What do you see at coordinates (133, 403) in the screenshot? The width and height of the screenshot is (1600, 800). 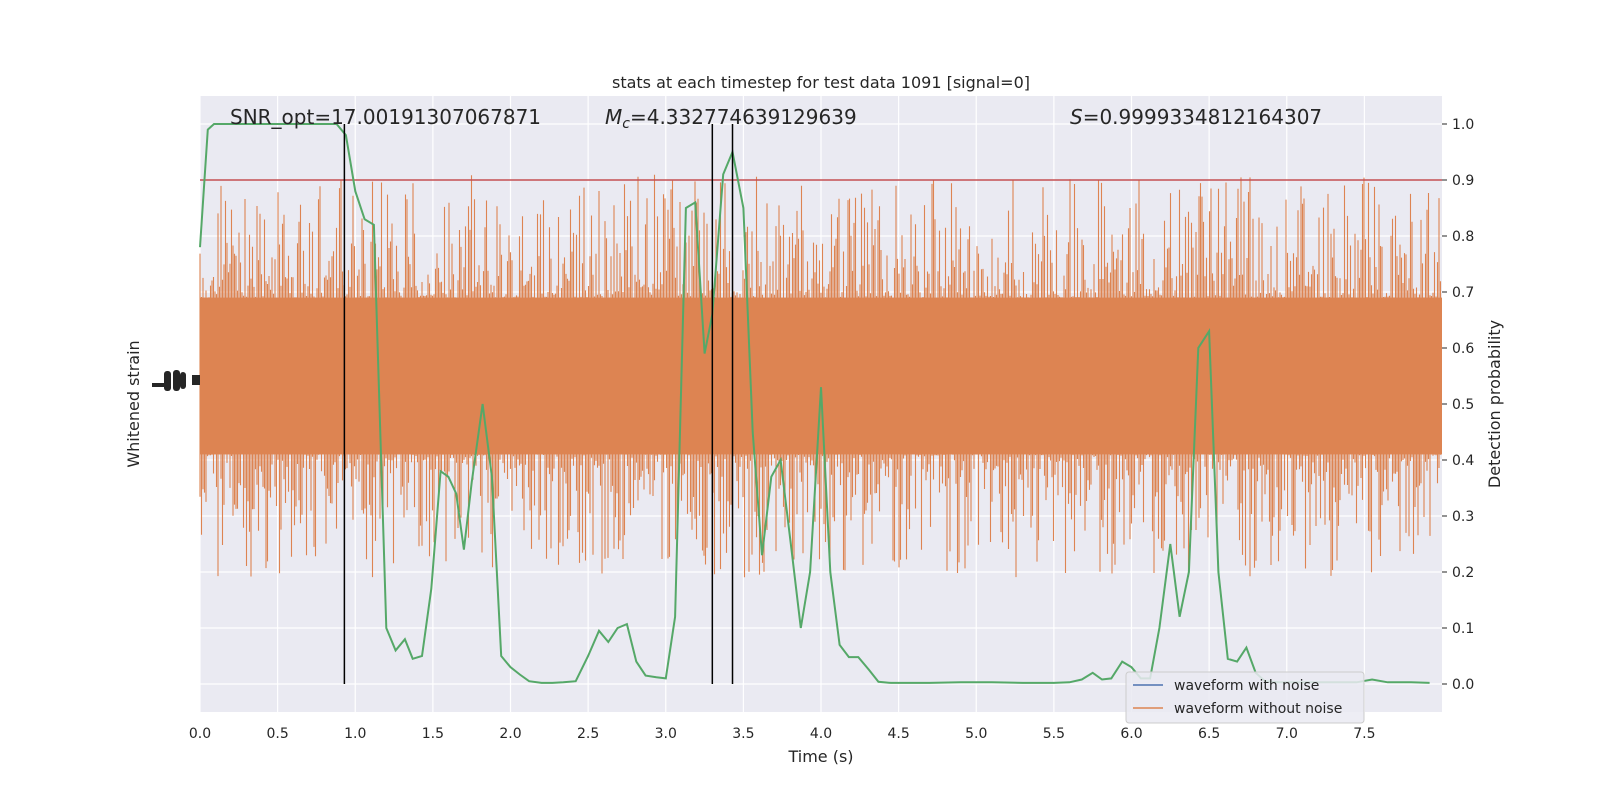 I see `y-axis-left-label: Whitened strain` at bounding box center [133, 403].